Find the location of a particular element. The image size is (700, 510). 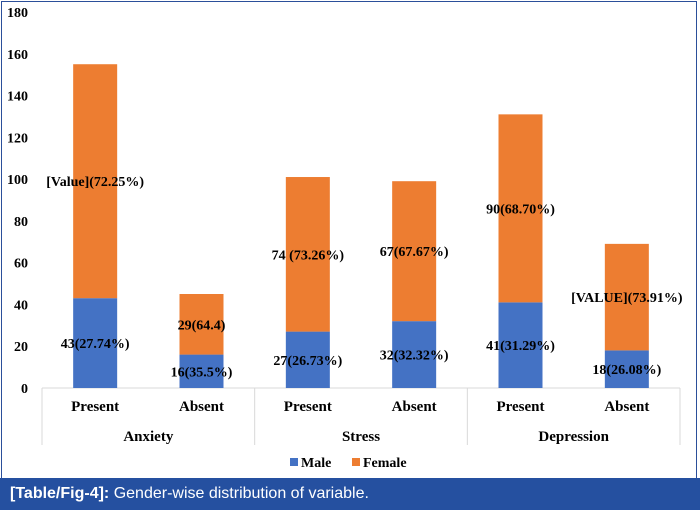

legend-label: Female is located at coordinates (385, 463).